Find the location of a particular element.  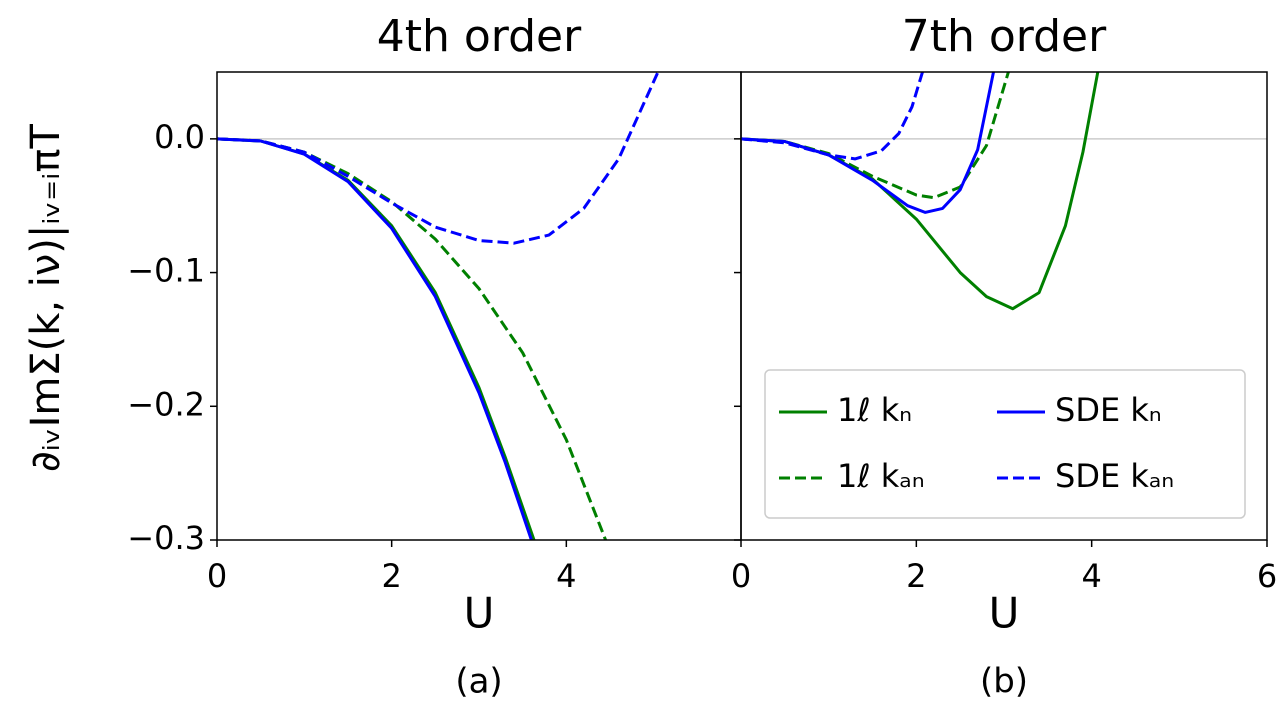

legend-box is located at coordinates (1005, 444).